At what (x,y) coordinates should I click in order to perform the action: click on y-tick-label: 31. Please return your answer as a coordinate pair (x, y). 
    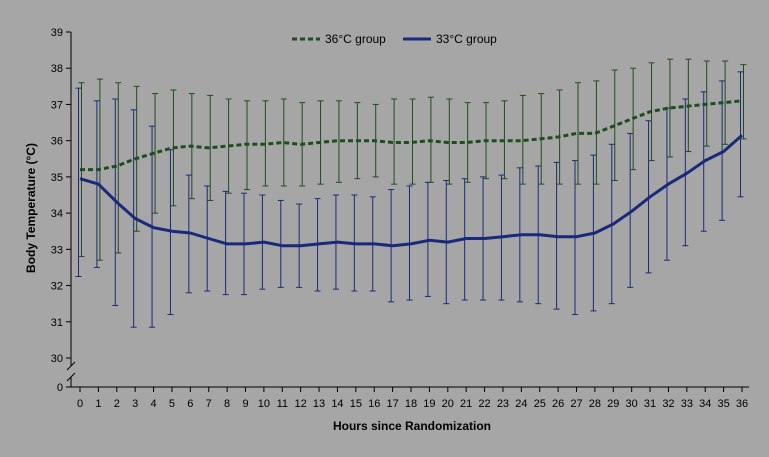
    Looking at the image, I should click on (57, 323).